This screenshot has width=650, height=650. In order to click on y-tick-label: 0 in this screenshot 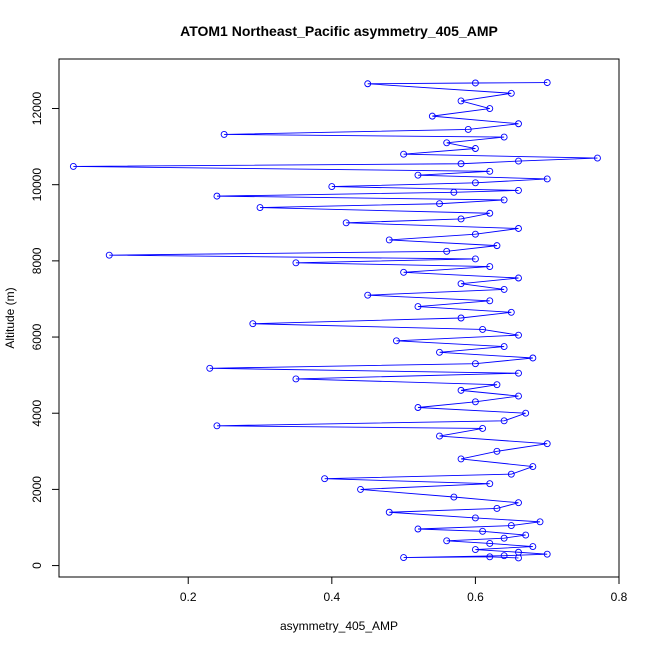, I will do `click(37, 565)`.